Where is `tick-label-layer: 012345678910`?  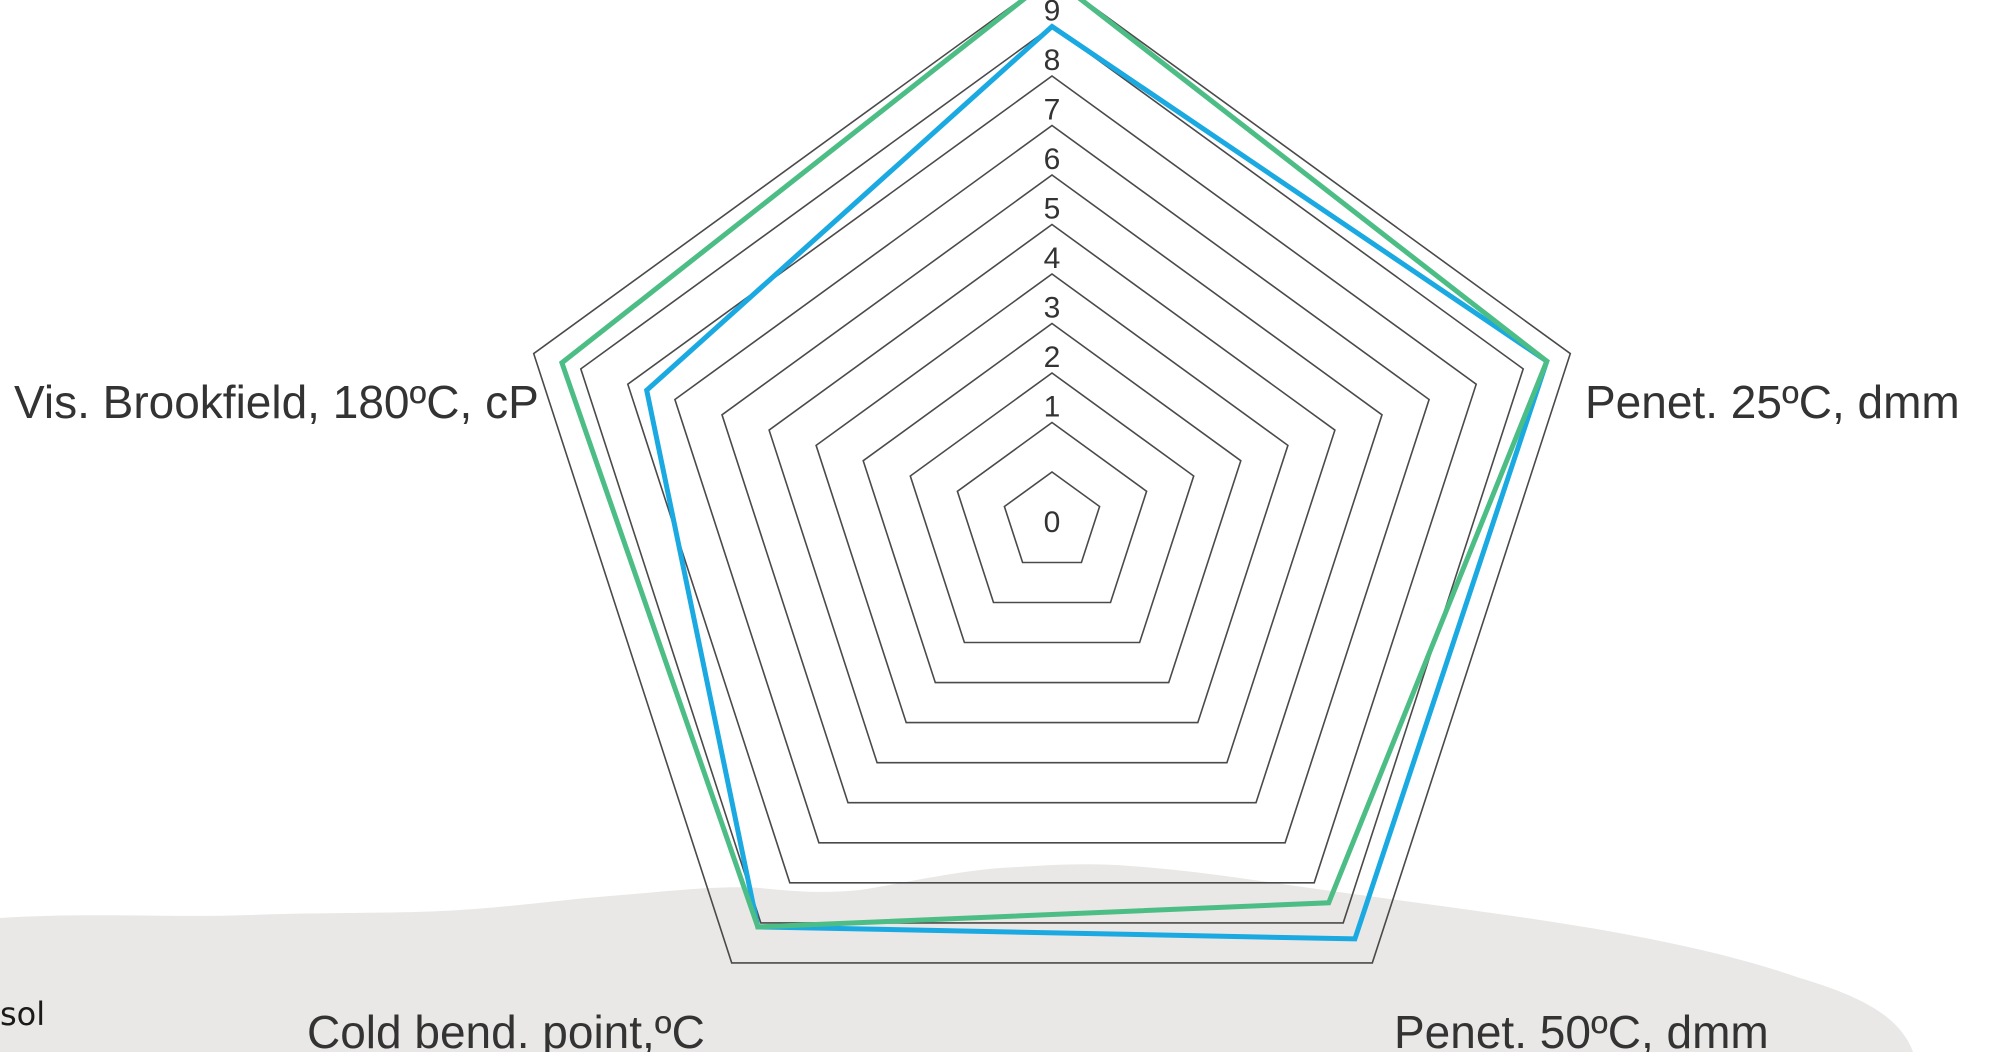 tick-label-layer: 012345678910 is located at coordinates (1052, 269).